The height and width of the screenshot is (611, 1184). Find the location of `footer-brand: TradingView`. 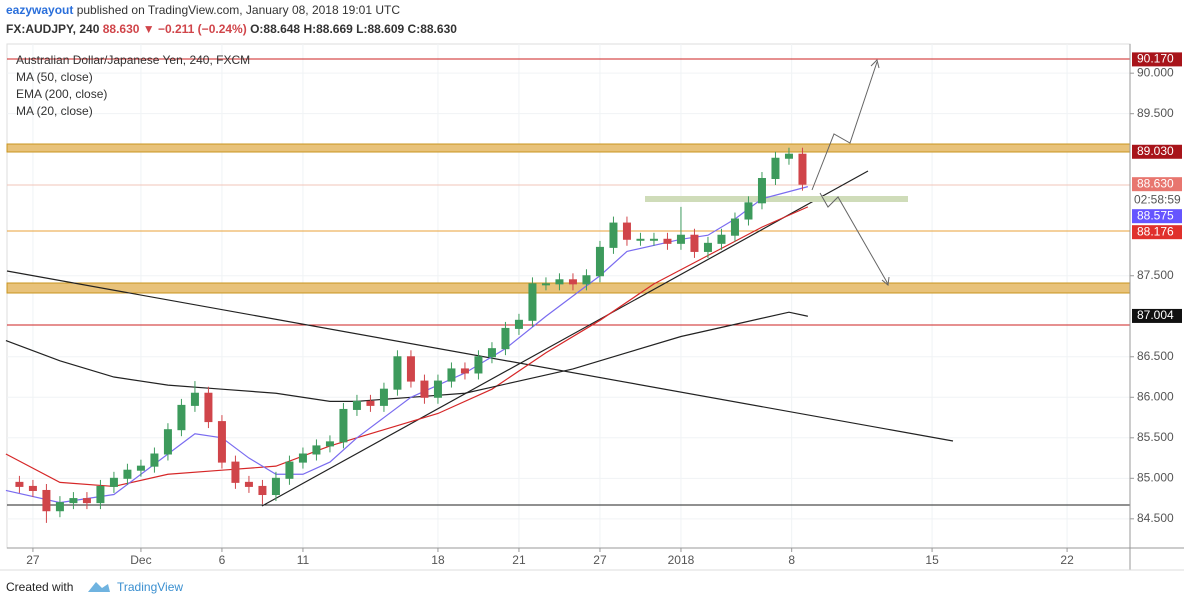

footer-brand: TradingView is located at coordinates (150, 587).